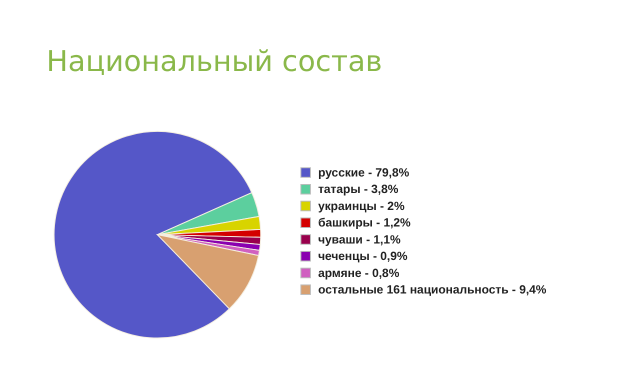 This screenshot has width=640, height=368. What do you see at coordinates (358, 189) in the screenshot?
I see `legend-label: татары - 3,8%` at bounding box center [358, 189].